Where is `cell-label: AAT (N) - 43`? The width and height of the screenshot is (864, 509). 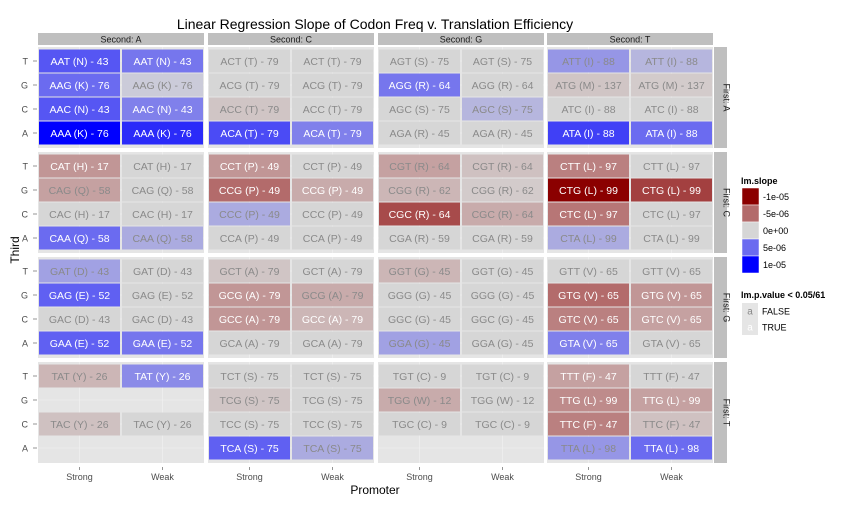
cell-label: AAT (N) - 43 is located at coordinates (80, 62).